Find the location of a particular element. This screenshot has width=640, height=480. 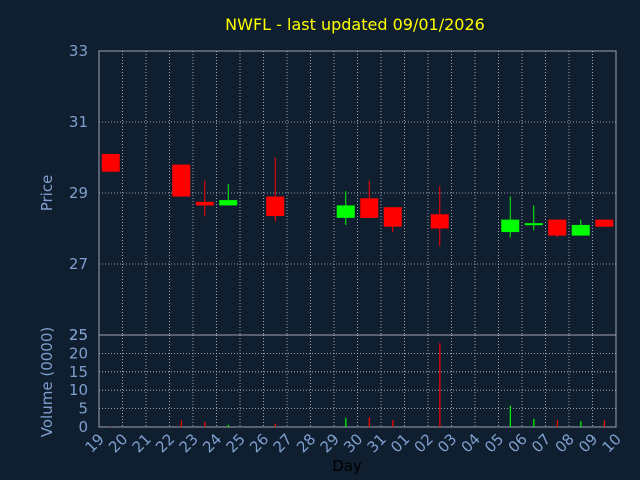

price-tick-label: 27 is located at coordinates (78, 264).